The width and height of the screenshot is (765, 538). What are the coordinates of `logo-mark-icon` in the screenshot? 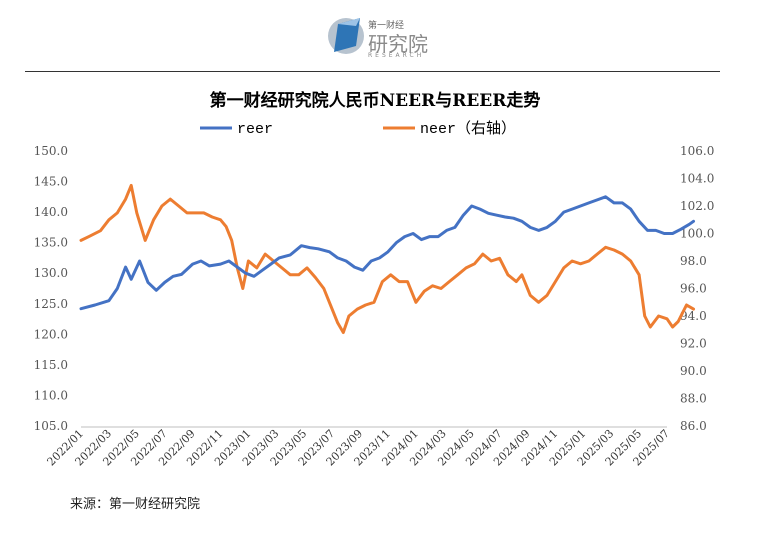 It's located at (346, 36).